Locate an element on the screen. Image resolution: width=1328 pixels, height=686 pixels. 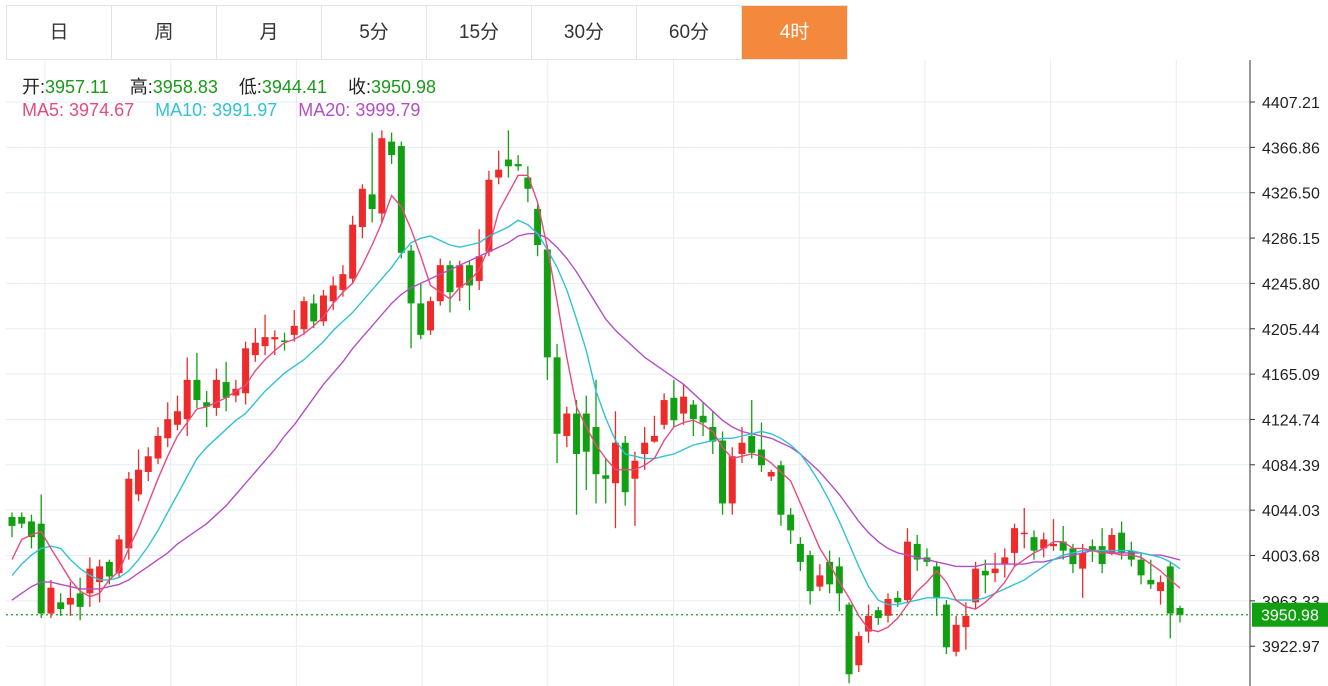
ma5-label: MA5: is located at coordinates (43, 110).